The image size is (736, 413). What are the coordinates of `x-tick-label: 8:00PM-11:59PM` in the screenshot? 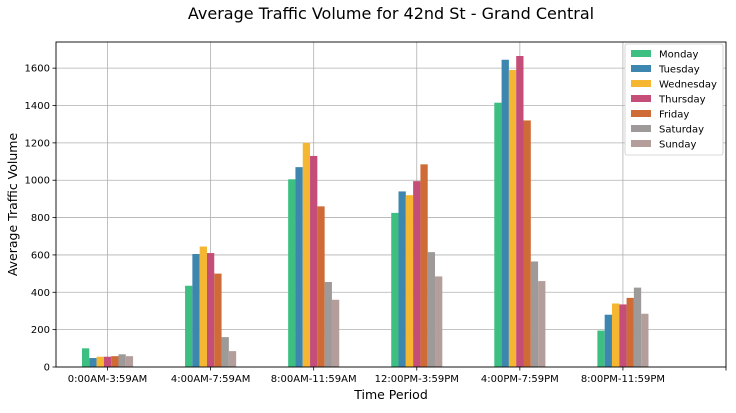 It's located at (623, 379).